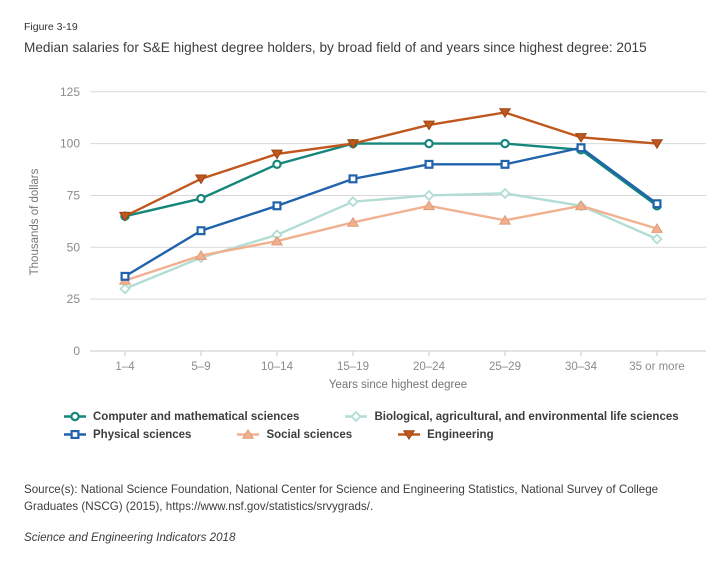  Describe the element at coordinates (505, 367) in the screenshot. I see `x-tick-label: 25–29` at that location.